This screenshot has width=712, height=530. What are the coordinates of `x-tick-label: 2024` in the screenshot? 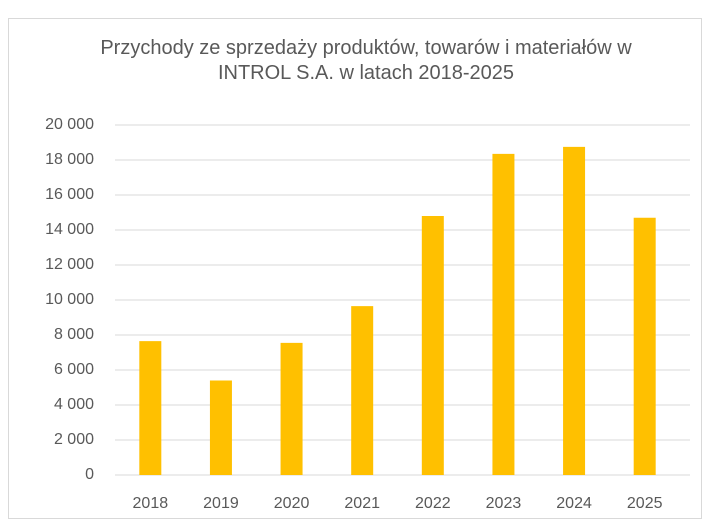 It's located at (574, 503).